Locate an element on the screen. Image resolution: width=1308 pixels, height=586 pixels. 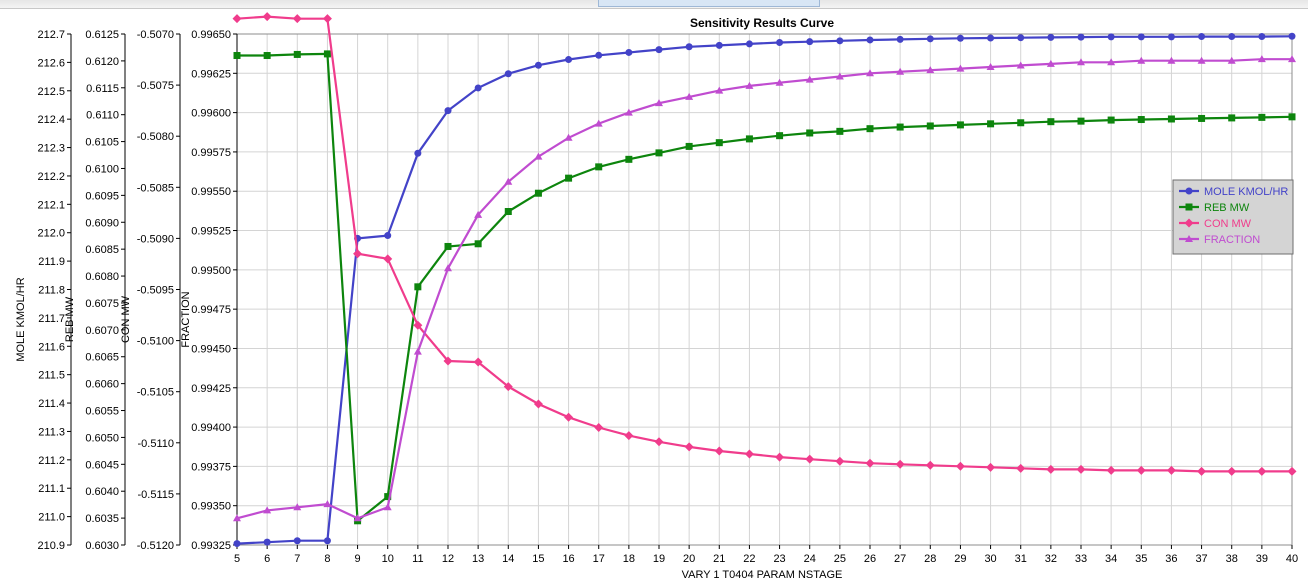
frac-tick-label: 0.99325 is located at coordinates (211, 546).